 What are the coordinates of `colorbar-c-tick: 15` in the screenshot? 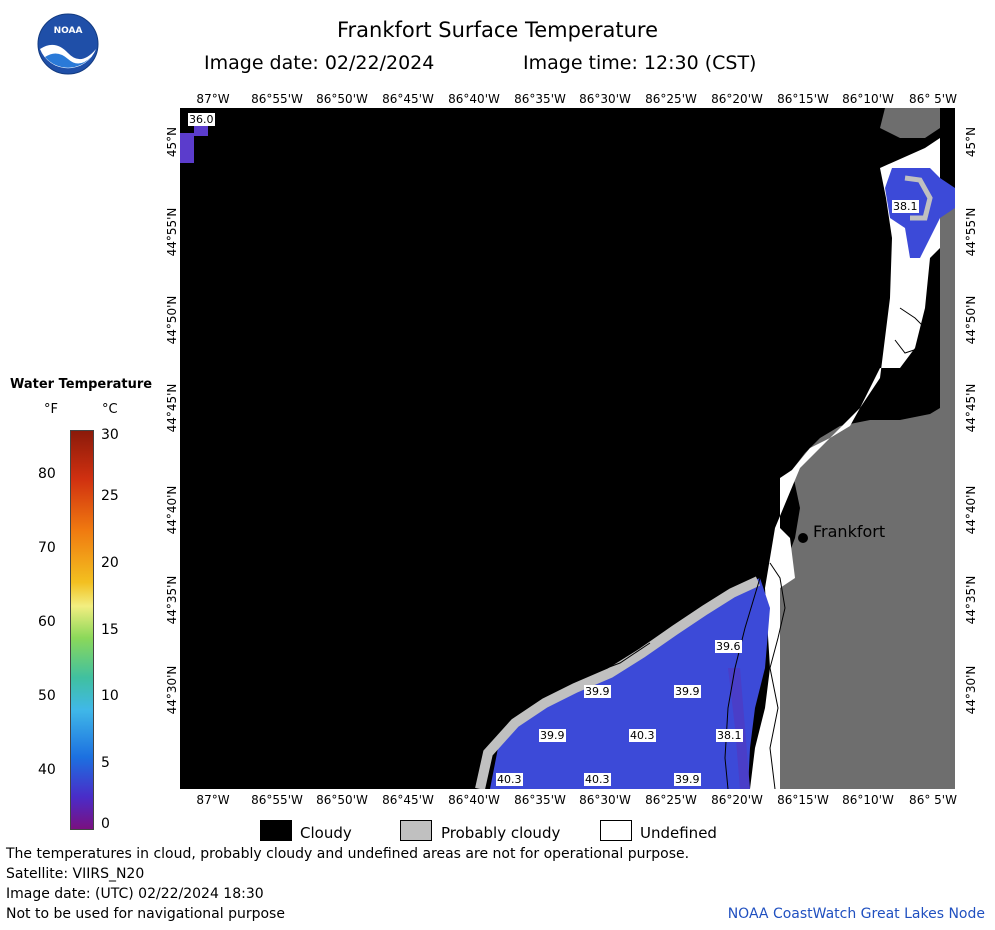 It's located at (110, 630).